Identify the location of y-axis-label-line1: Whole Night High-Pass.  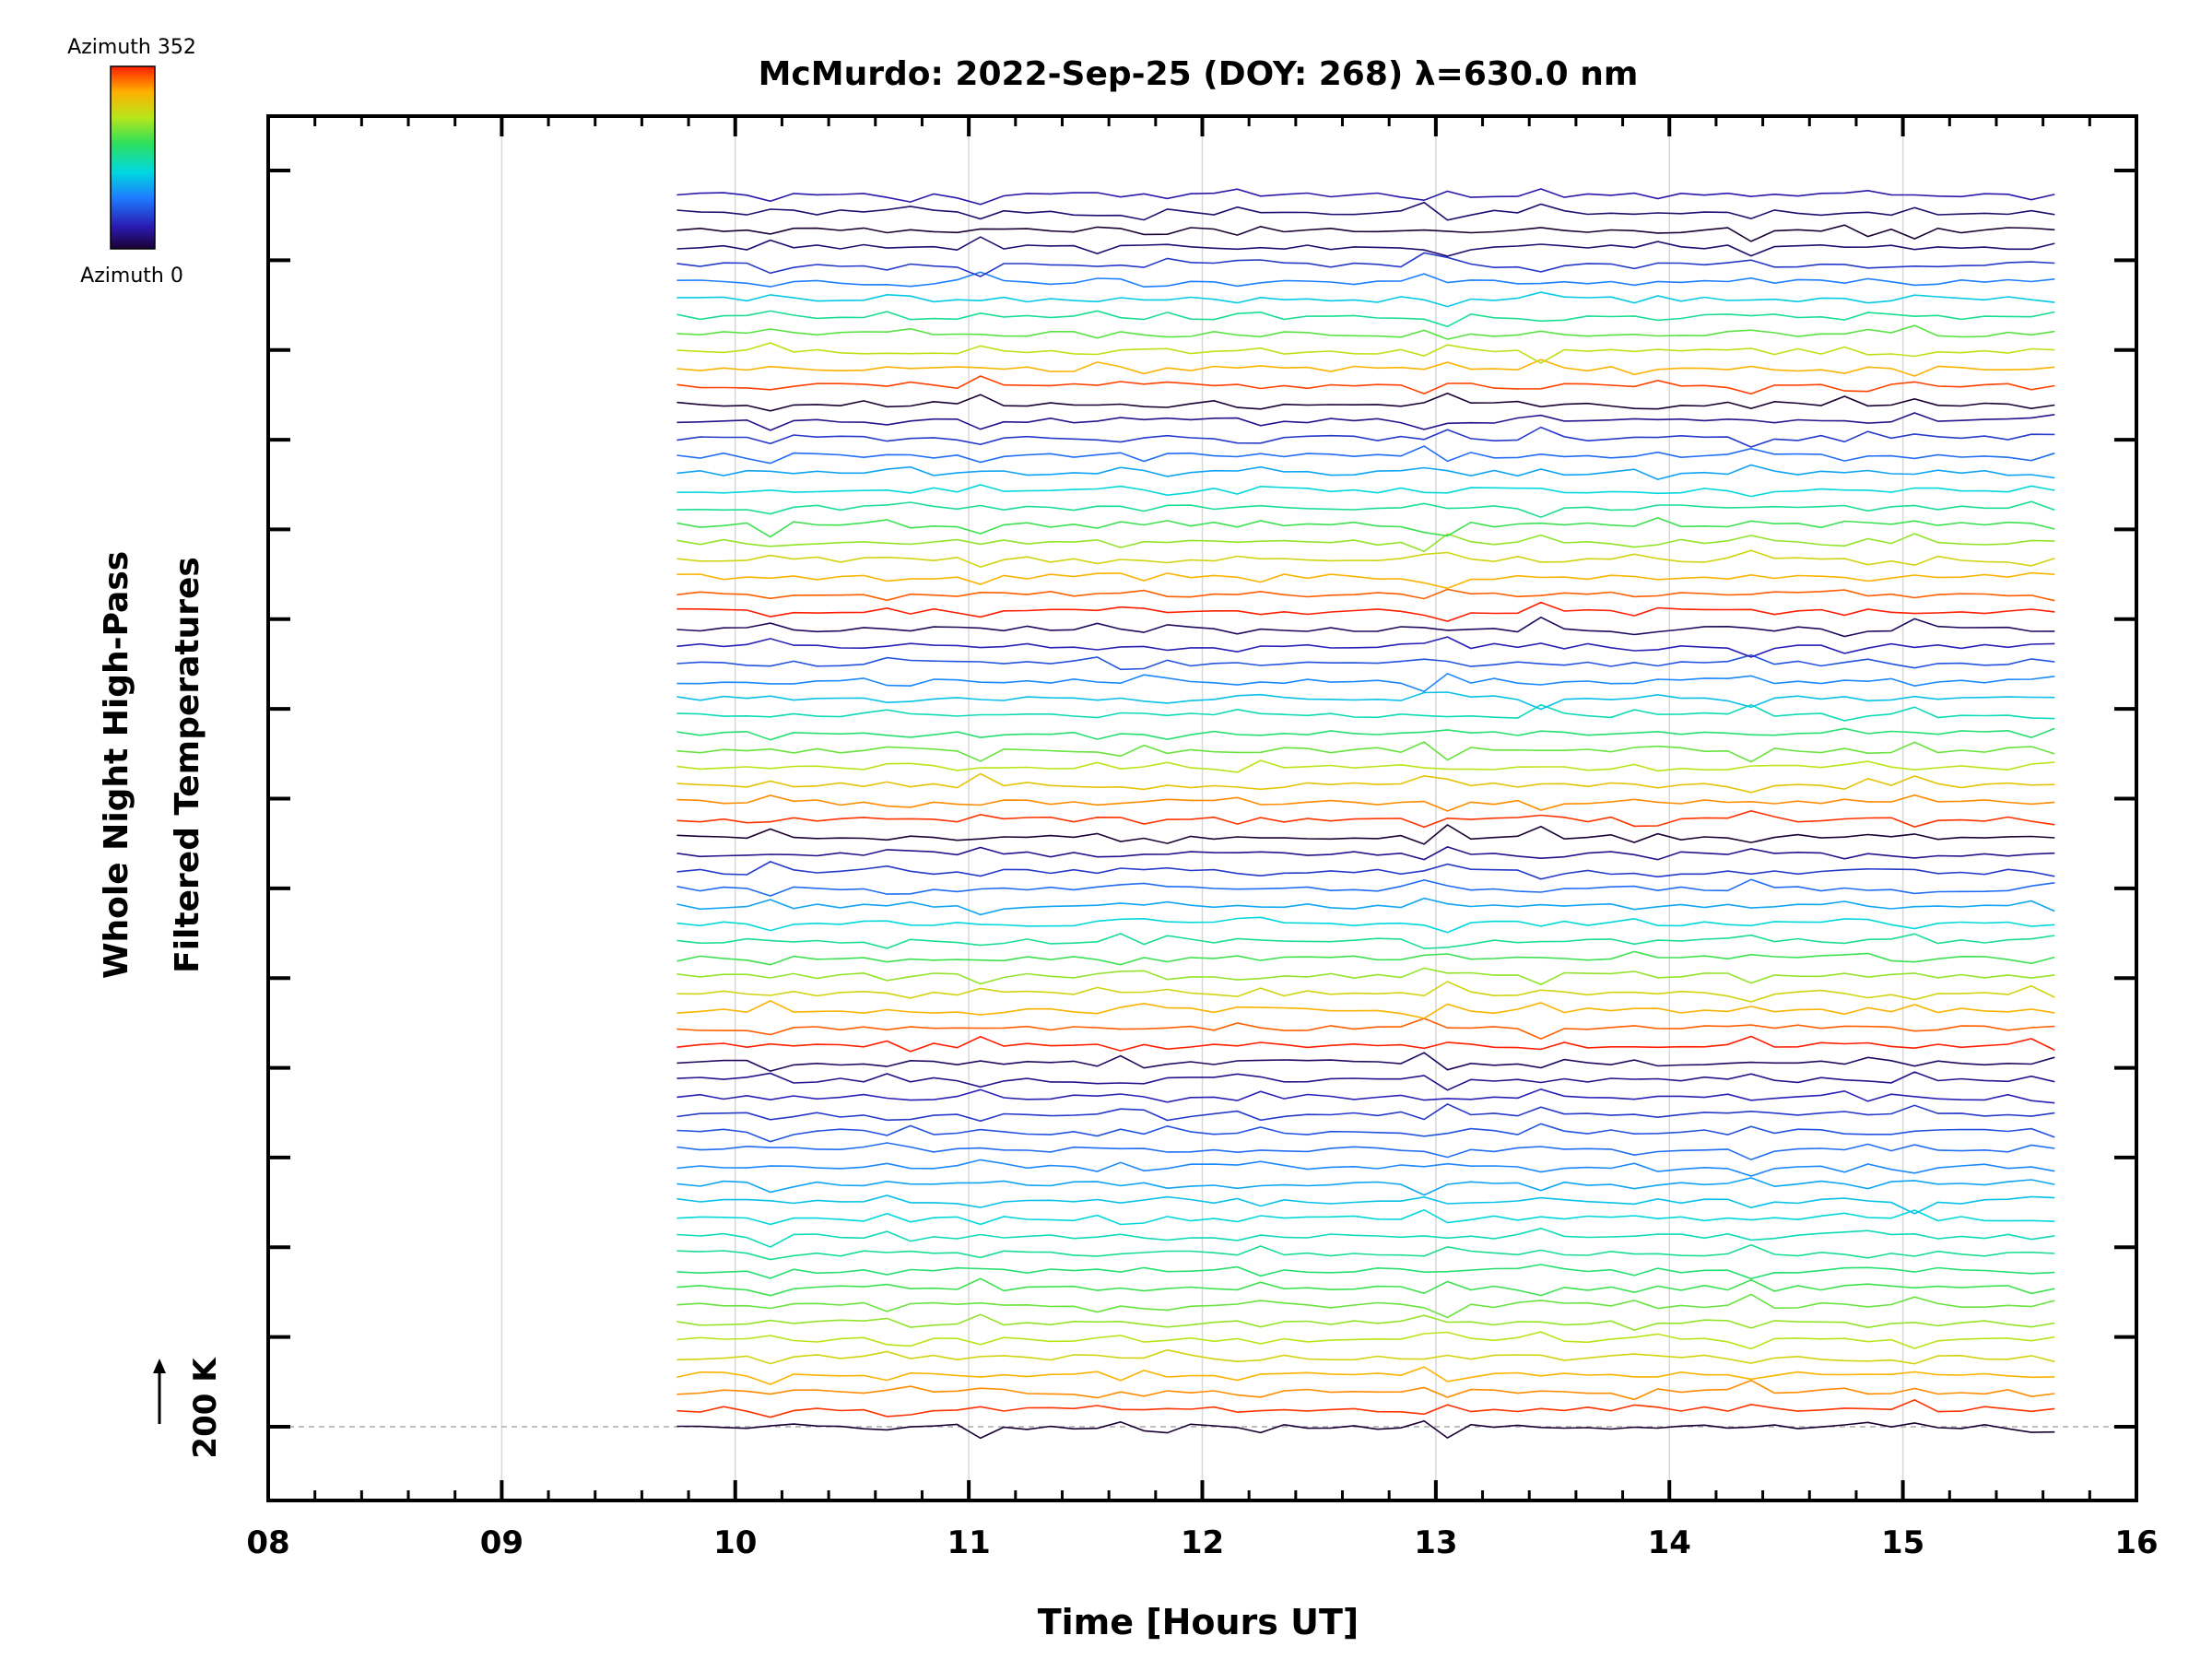
(116, 765).